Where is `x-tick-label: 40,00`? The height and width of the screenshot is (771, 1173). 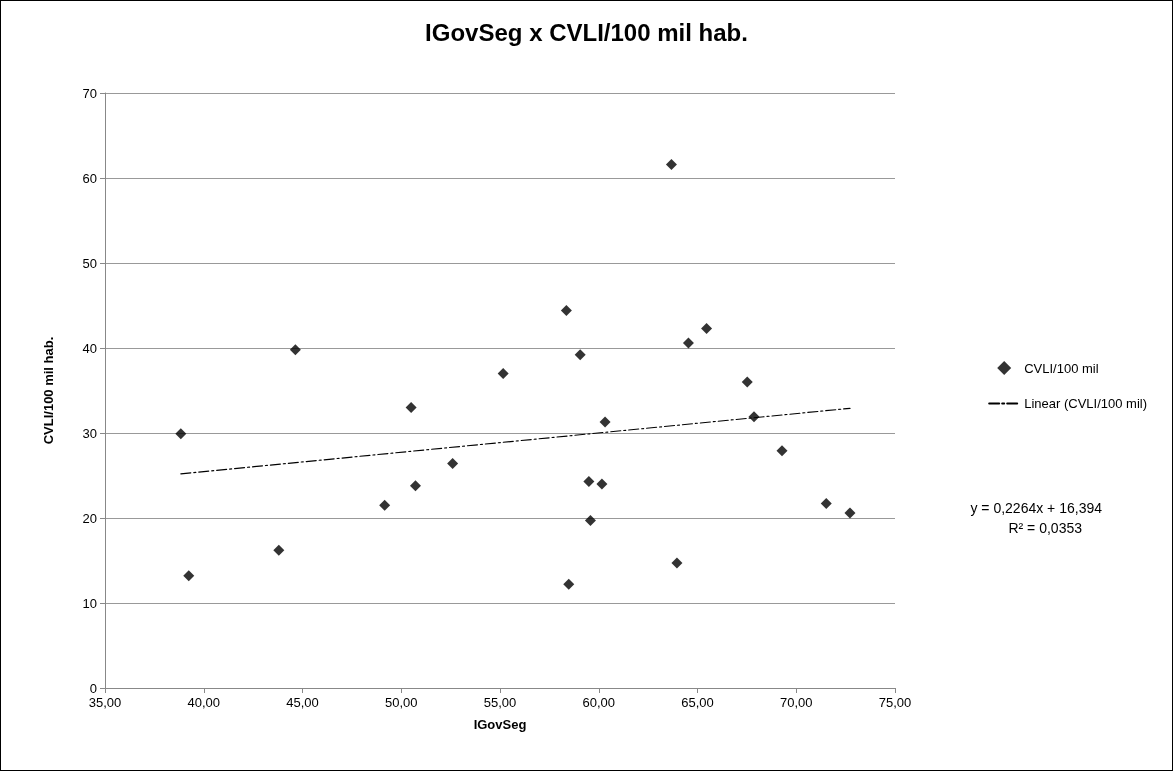
x-tick-label: 40,00 is located at coordinates (204, 702).